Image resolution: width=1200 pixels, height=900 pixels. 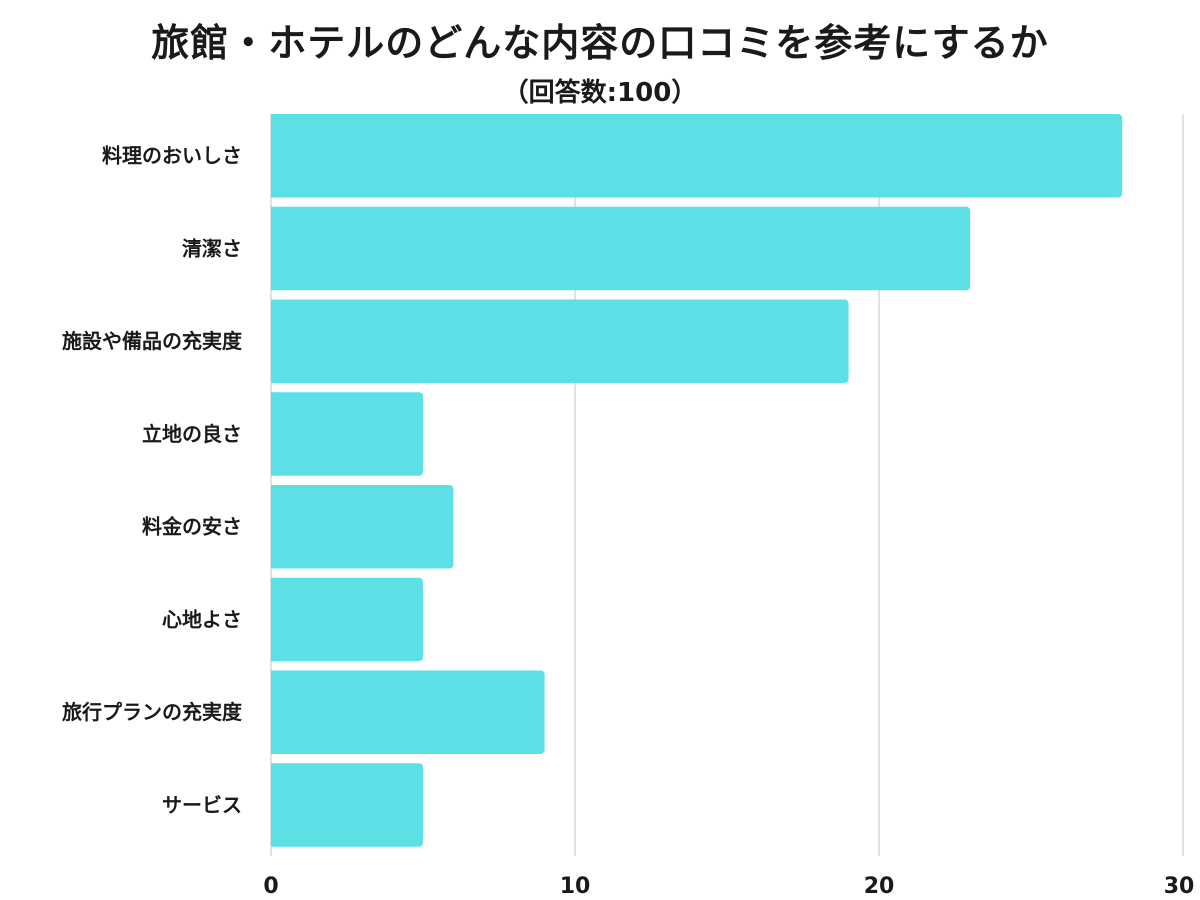 What do you see at coordinates (274, 156) in the screenshot?
I see `bar-1-base` at bounding box center [274, 156].